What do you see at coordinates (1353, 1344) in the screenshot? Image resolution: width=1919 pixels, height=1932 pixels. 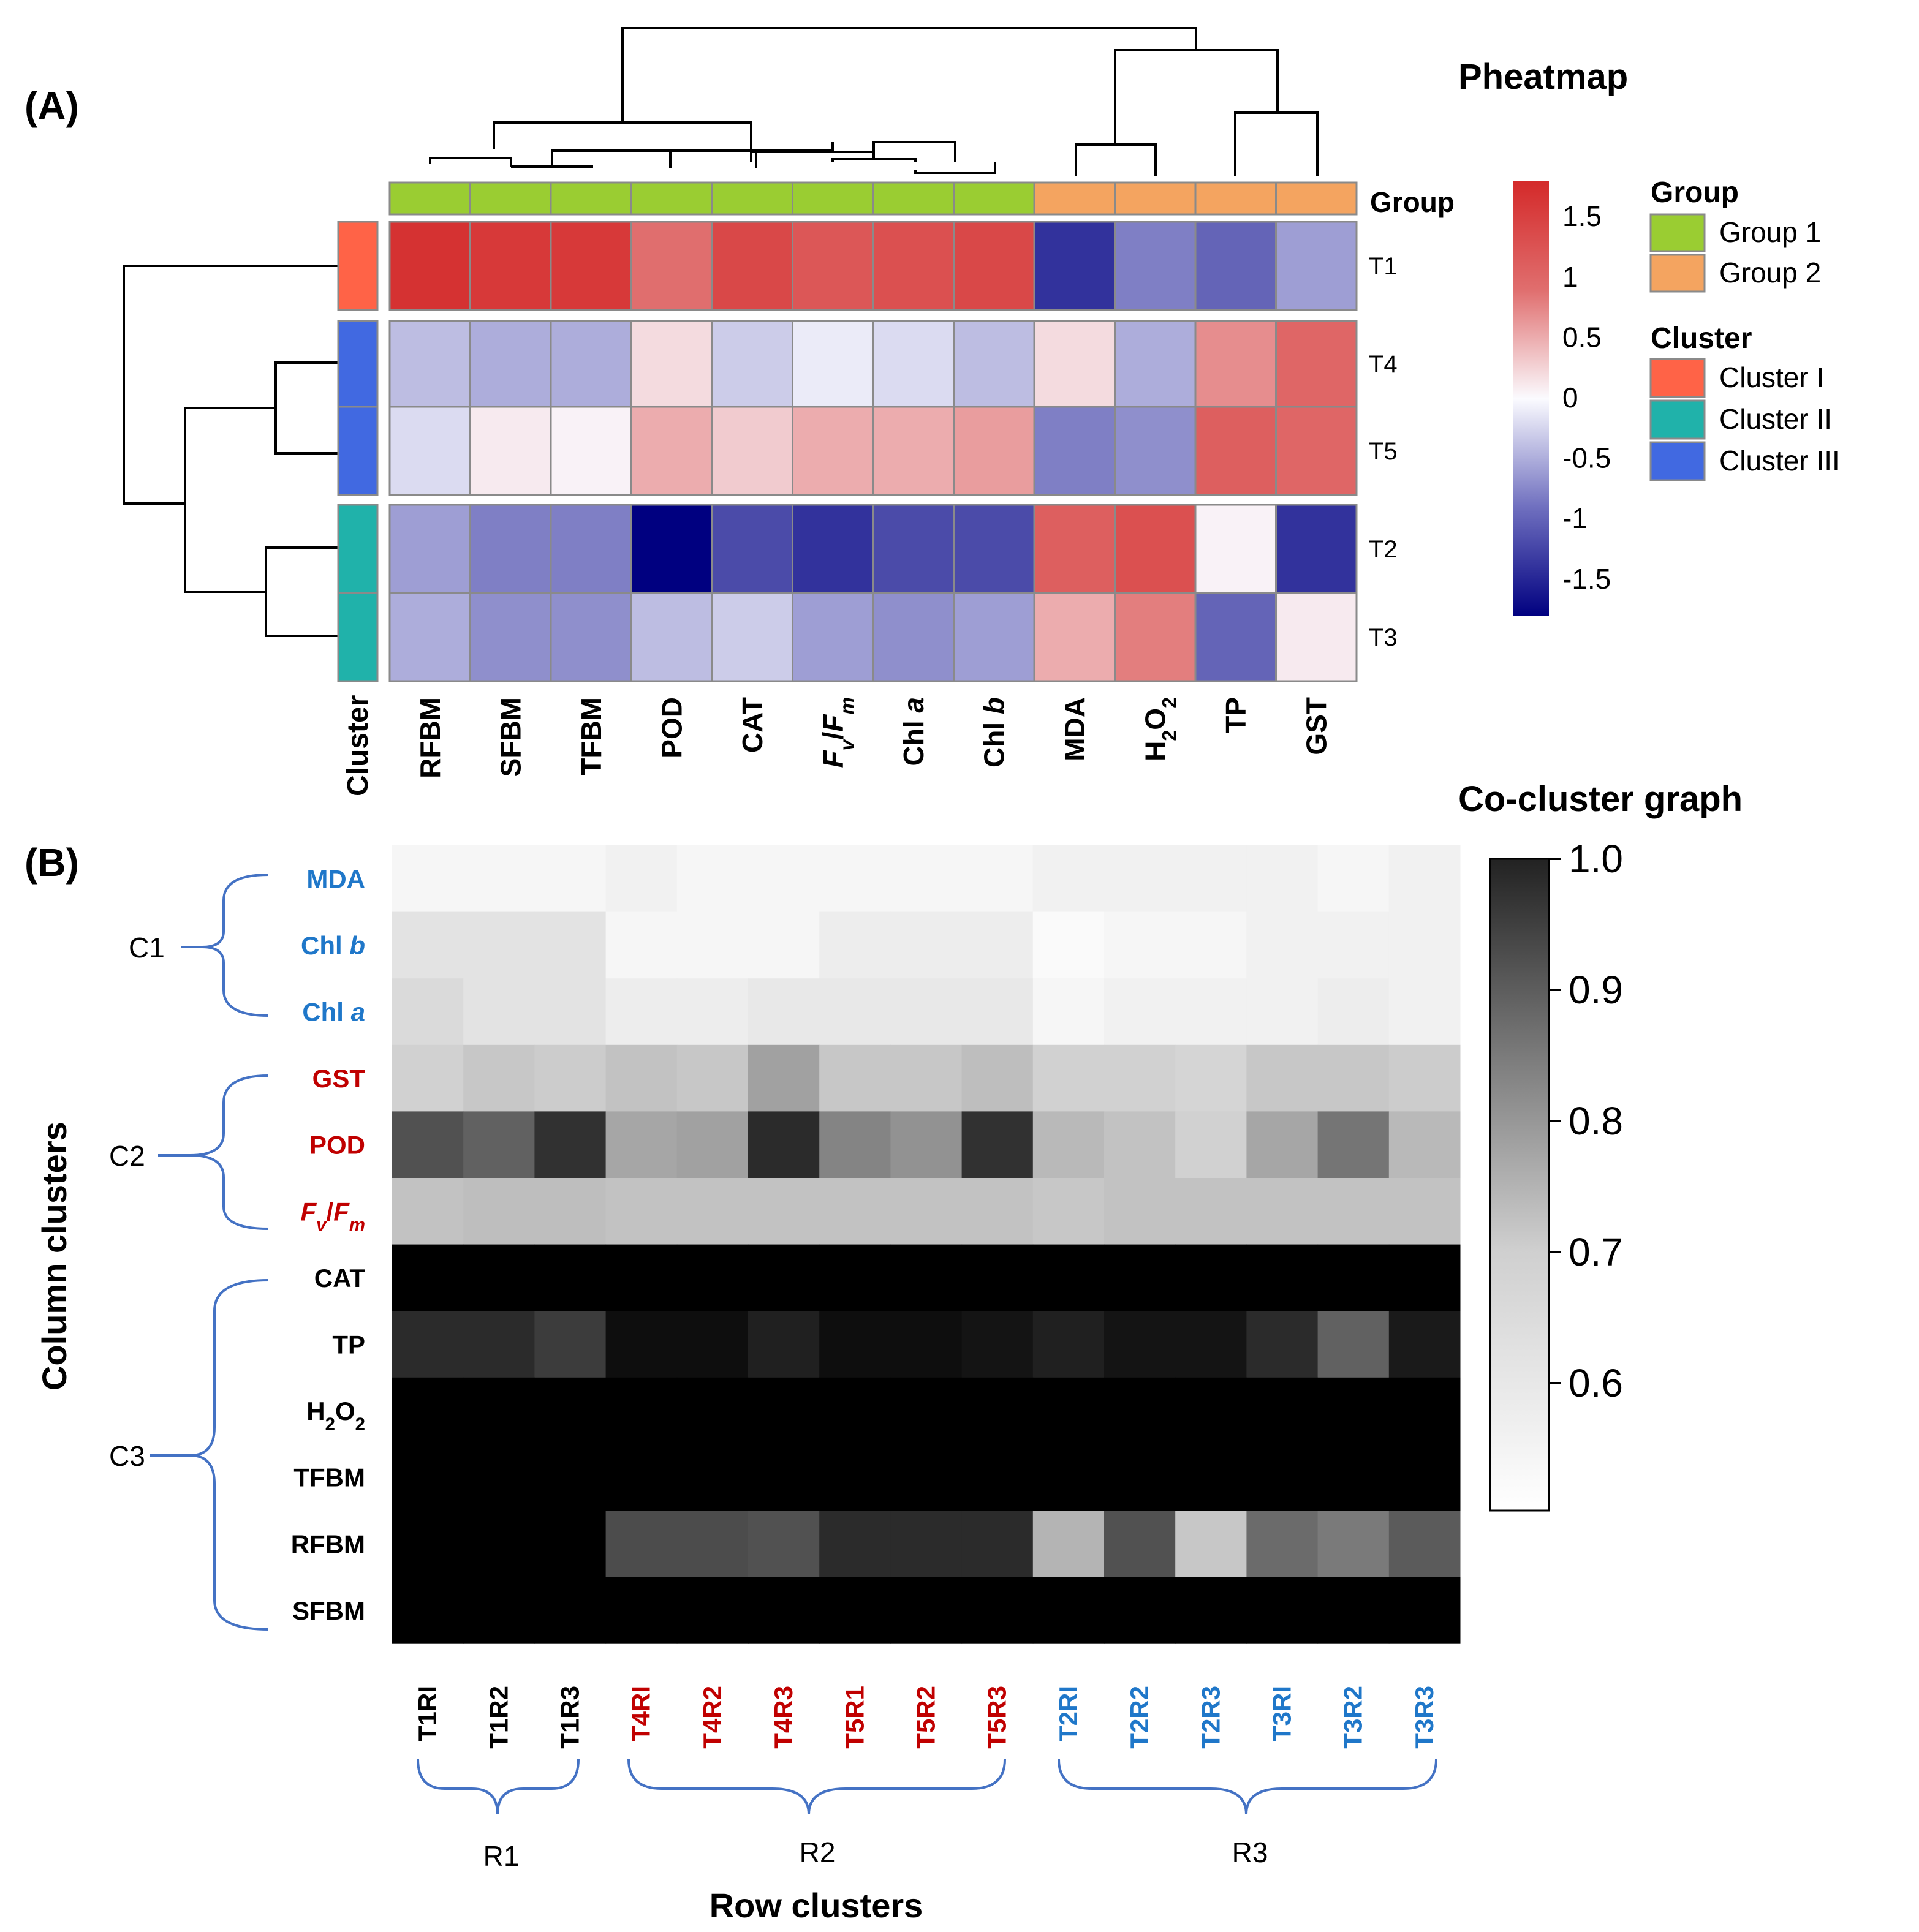 I see `co-cell-tp-t3r2` at bounding box center [1353, 1344].